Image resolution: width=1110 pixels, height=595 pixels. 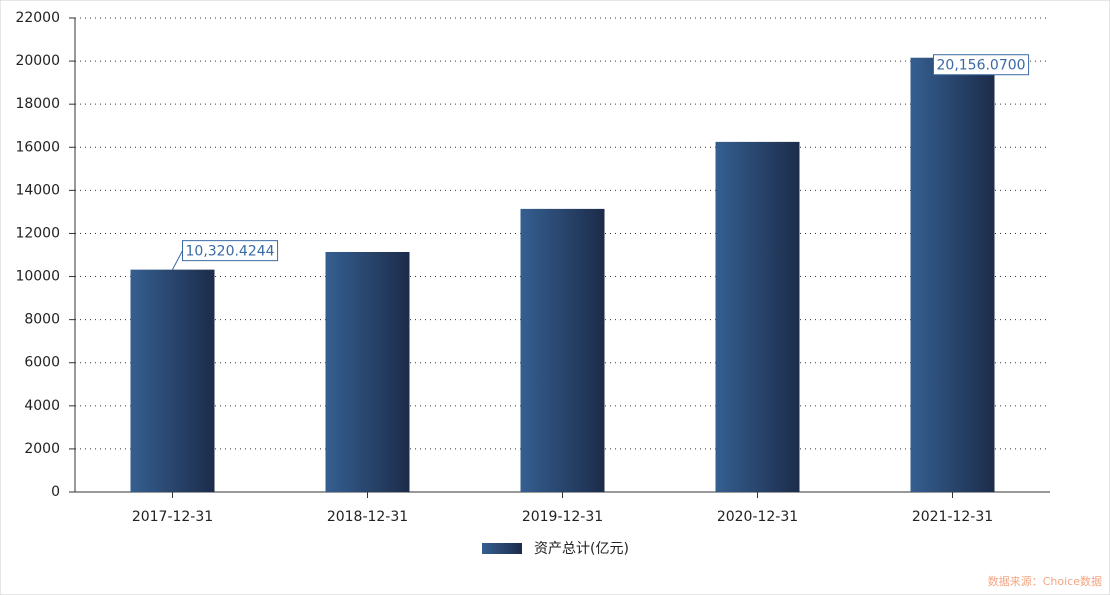 I want to click on x-tick-label: 2018-12-31, so click(x=367, y=517).